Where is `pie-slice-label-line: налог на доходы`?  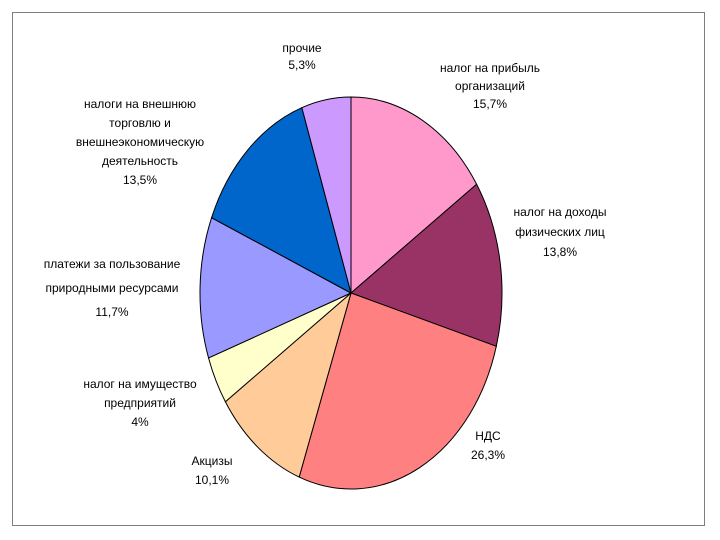
pie-slice-label-line: налог на доходы is located at coordinates (560, 212).